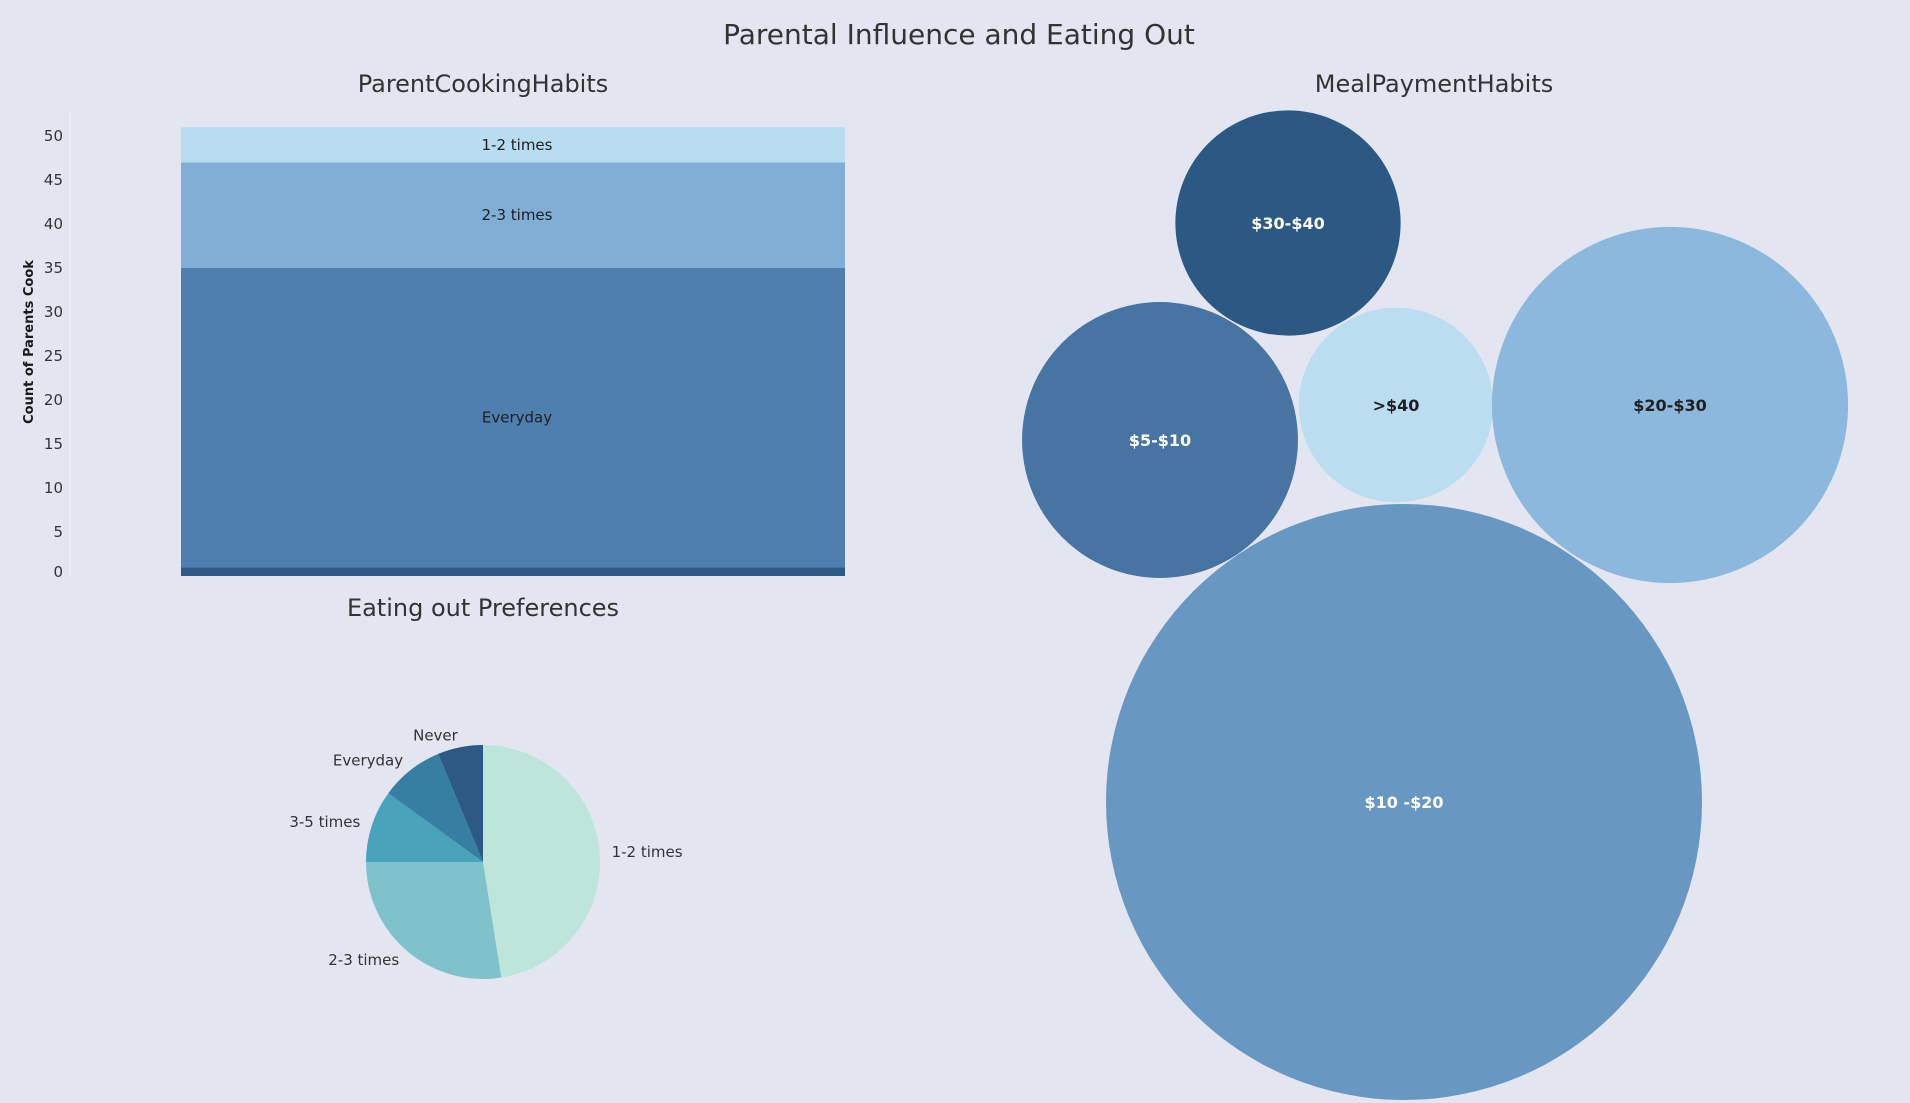 This screenshot has width=1910, height=1103. What do you see at coordinates (483, 608) in the screenshot?
I see `eating-out-title: Eating out Preferences` at bounding box center [483, 608].